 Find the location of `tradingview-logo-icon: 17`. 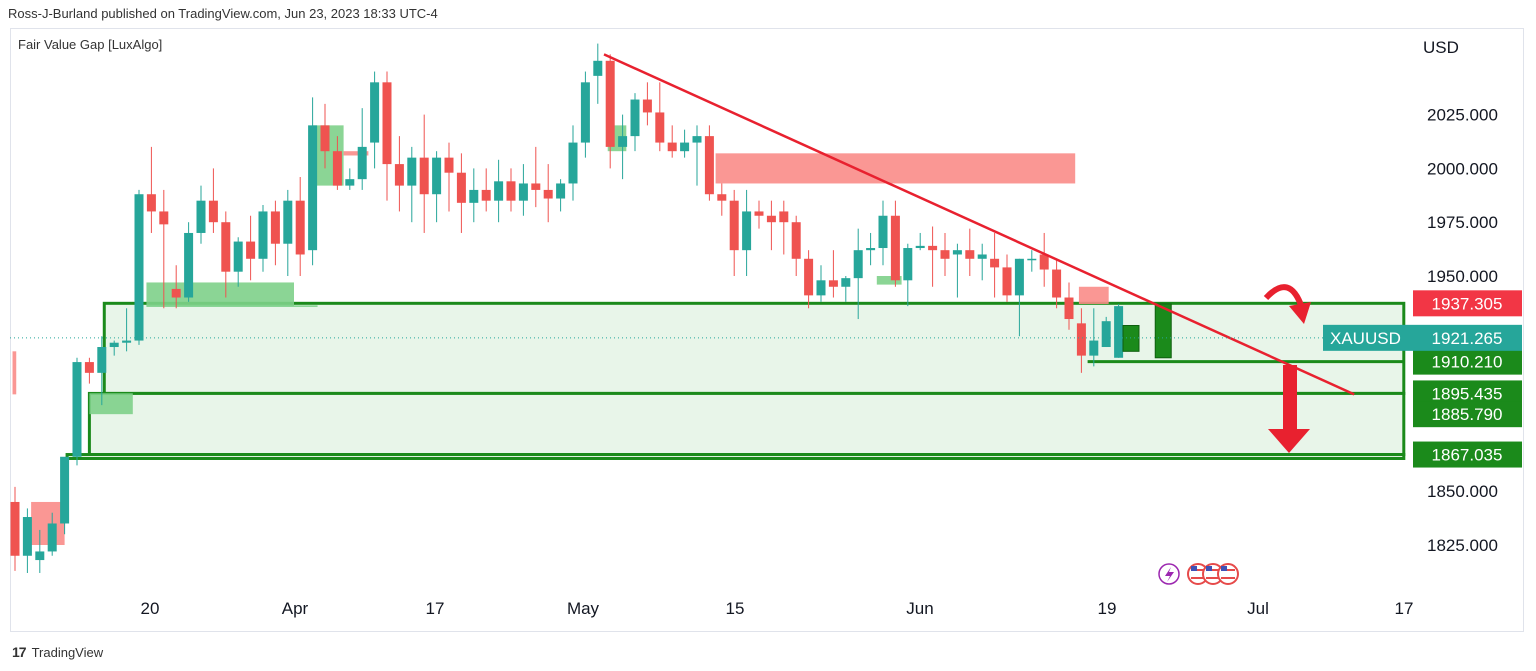

tradingview-logo-icon: 17 is located at coordinates (19, 652).